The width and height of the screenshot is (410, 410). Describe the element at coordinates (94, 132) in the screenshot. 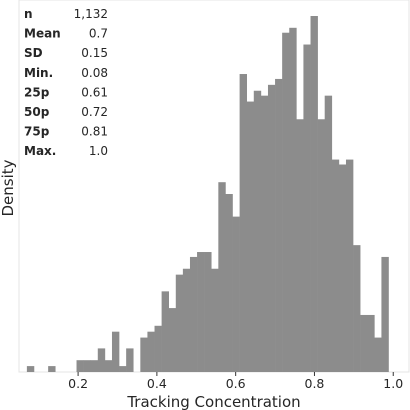

I see `stat-value: 0.81` at that location.